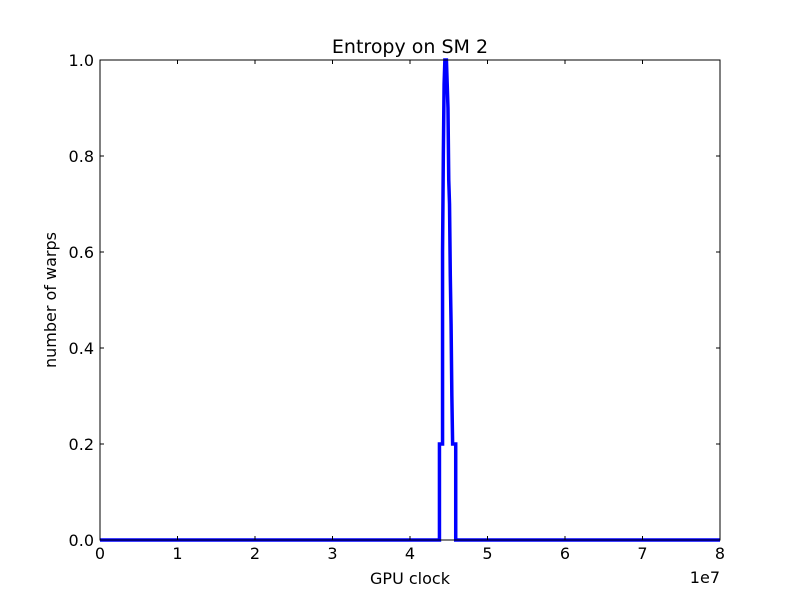  Describe the element at coordinates (410, 553) in the screenshot. I see `x-tick-label: 4` at that location.